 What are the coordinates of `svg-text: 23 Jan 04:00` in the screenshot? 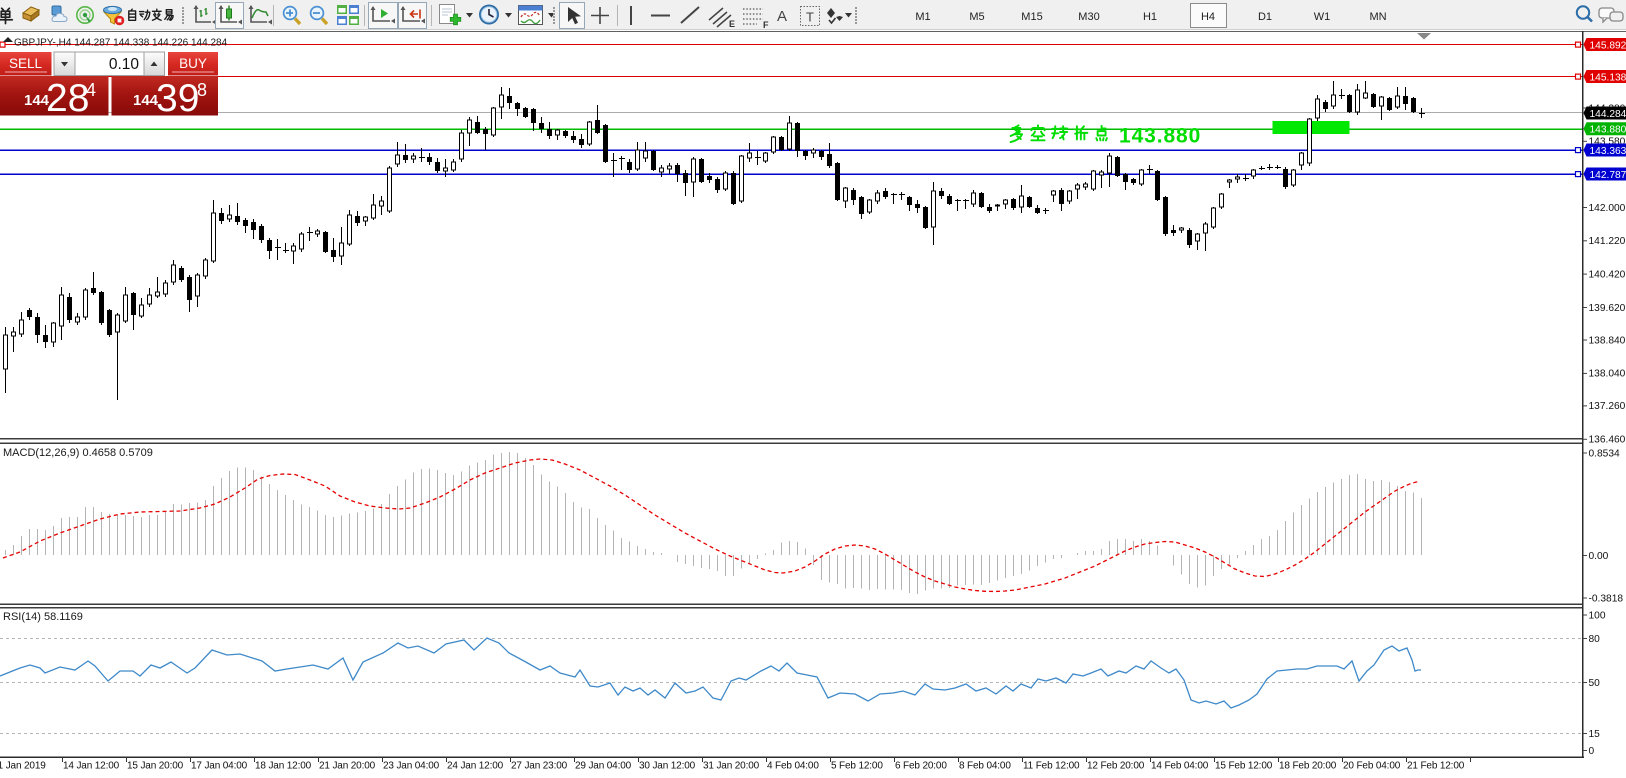 It's located at (411, 766).